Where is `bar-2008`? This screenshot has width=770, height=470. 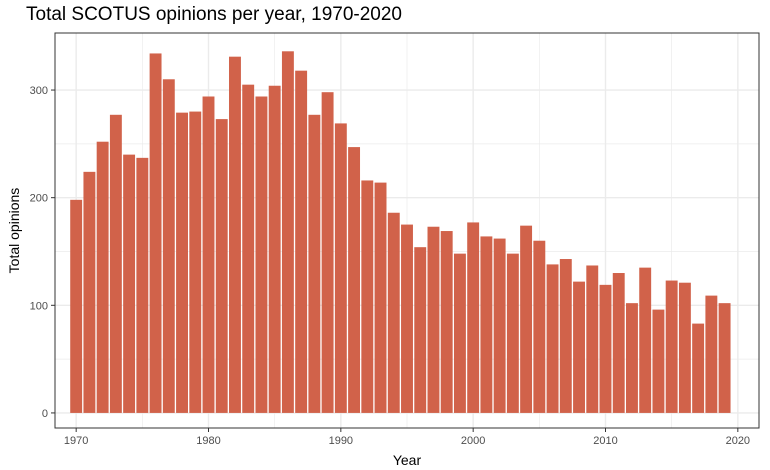
bar-2008 is located at coordinates (579, 347).